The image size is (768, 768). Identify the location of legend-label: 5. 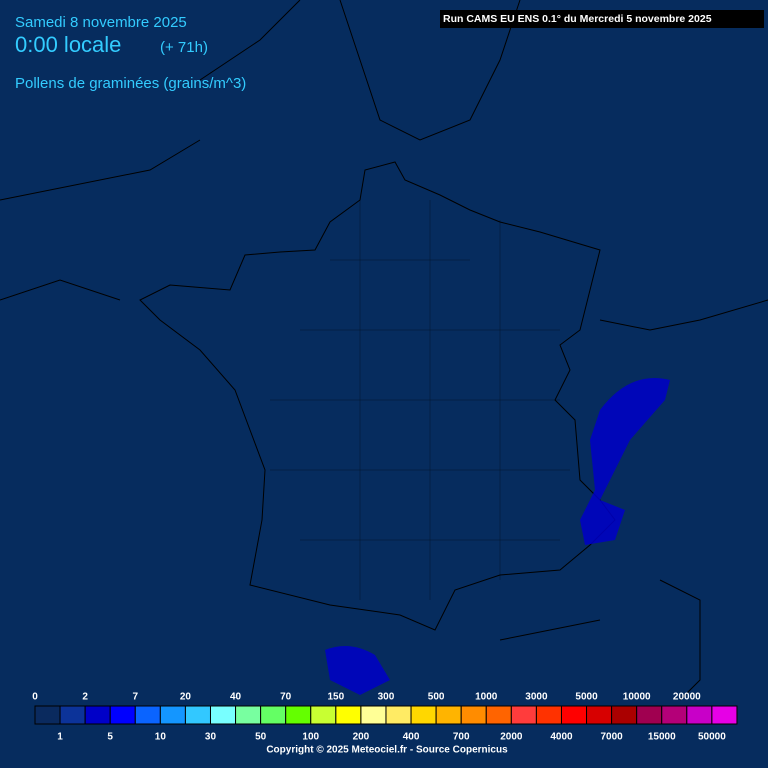
(110, 737).